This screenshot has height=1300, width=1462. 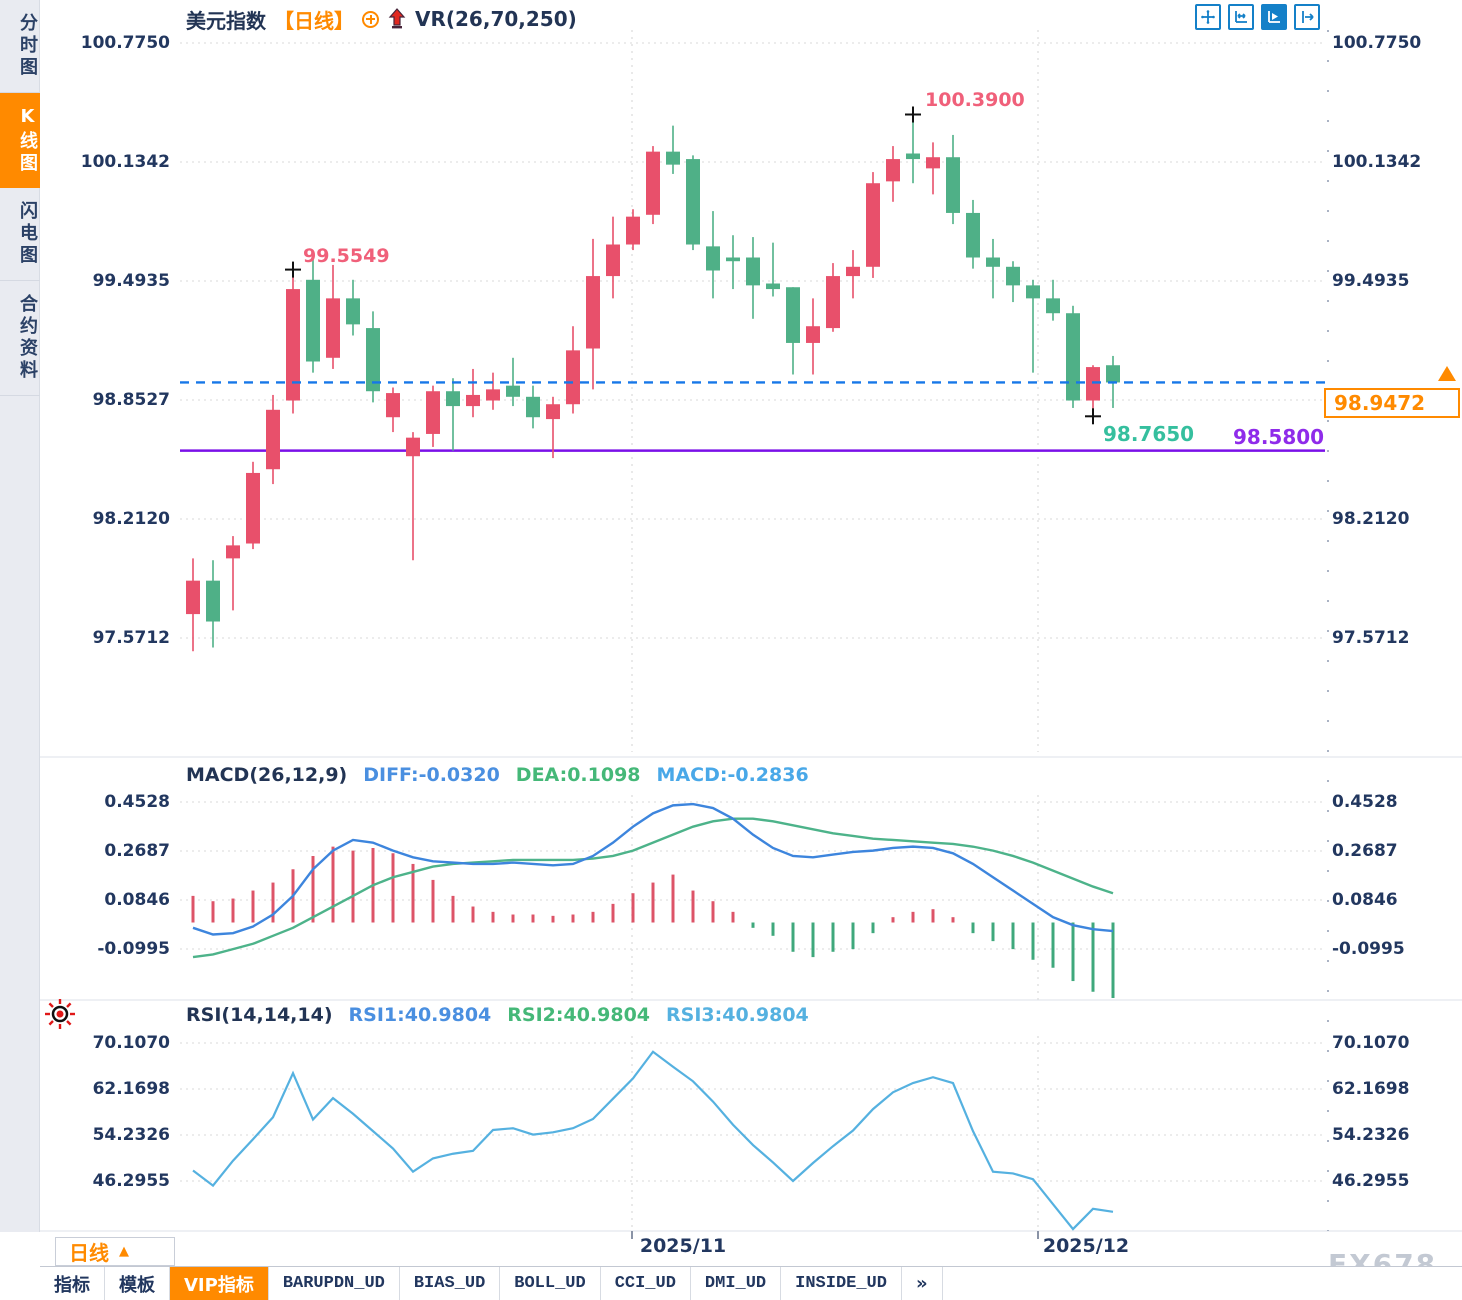 What do you see at coordinates (20, 338) in the screenshot?
I see `sidebar-item-合约资料: 合约资料` at bounding box center [20, 338].